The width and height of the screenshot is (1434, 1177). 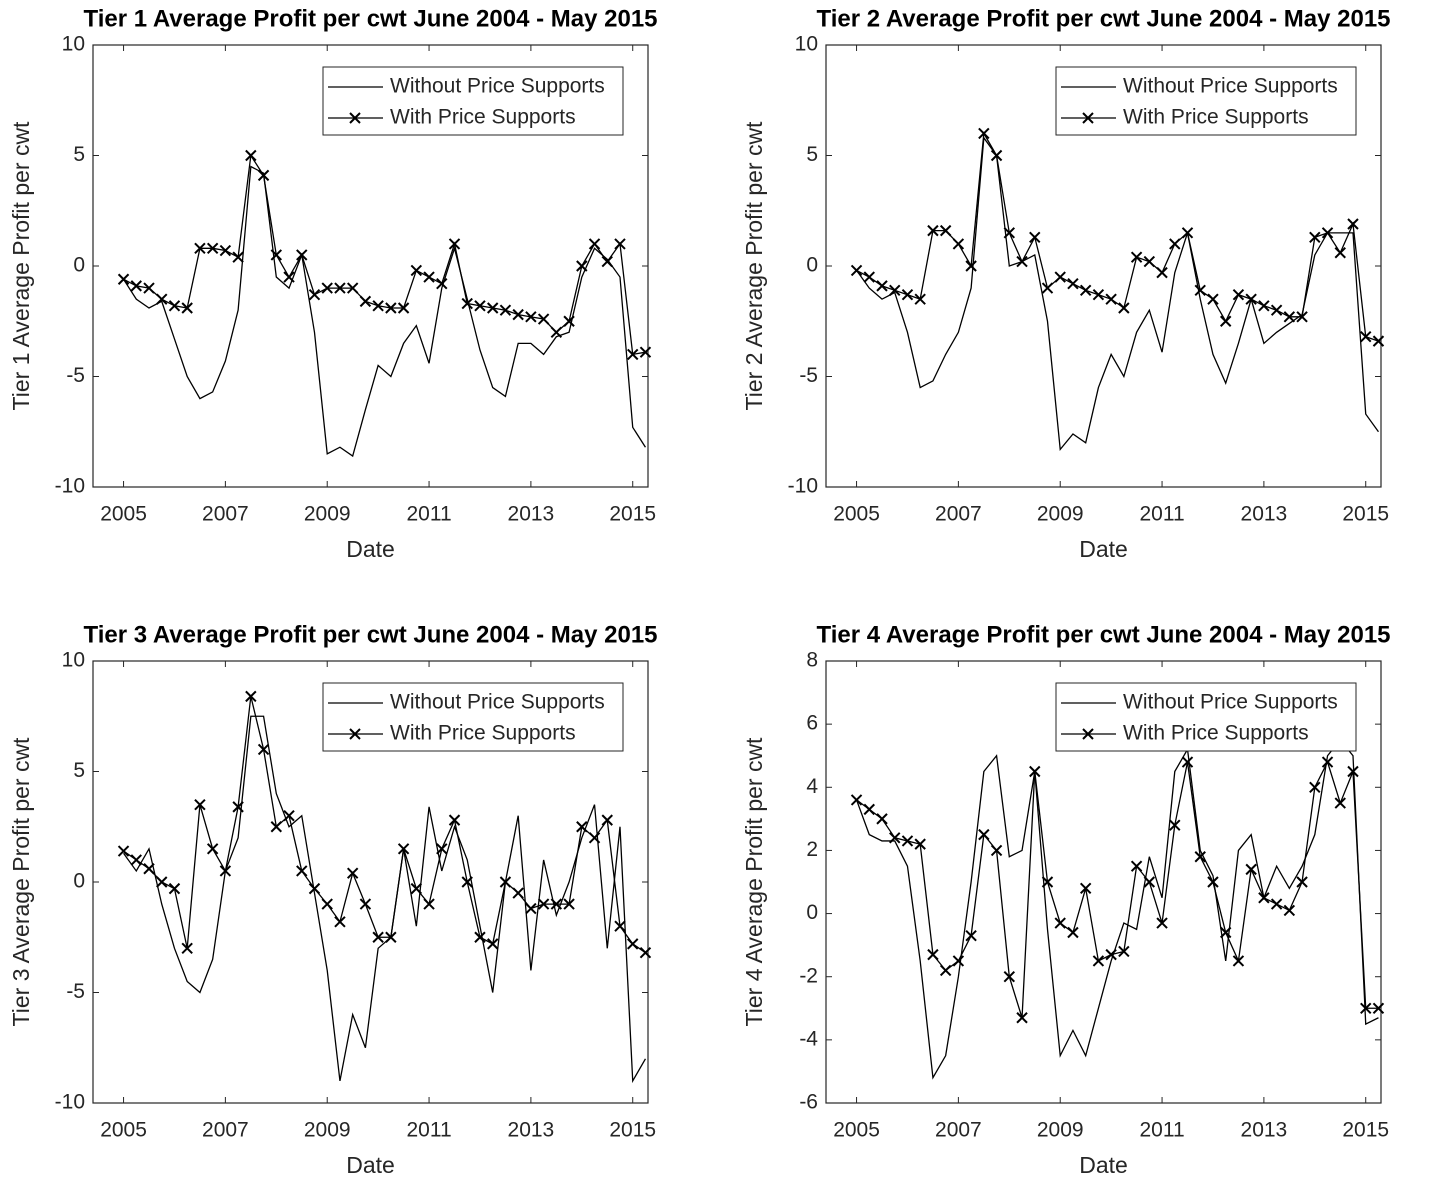 I want to click on legend-label: Without Price Supports, so click(x=1230, y=702).